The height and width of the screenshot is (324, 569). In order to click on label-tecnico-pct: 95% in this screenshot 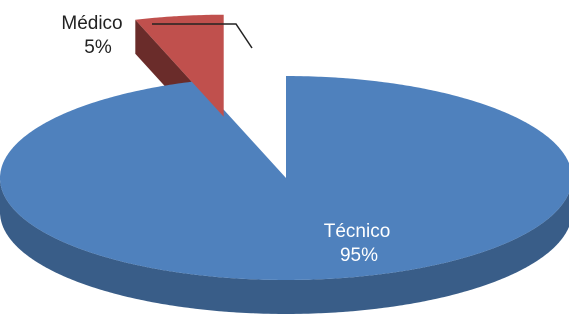, I will do `click(359, 255)`.